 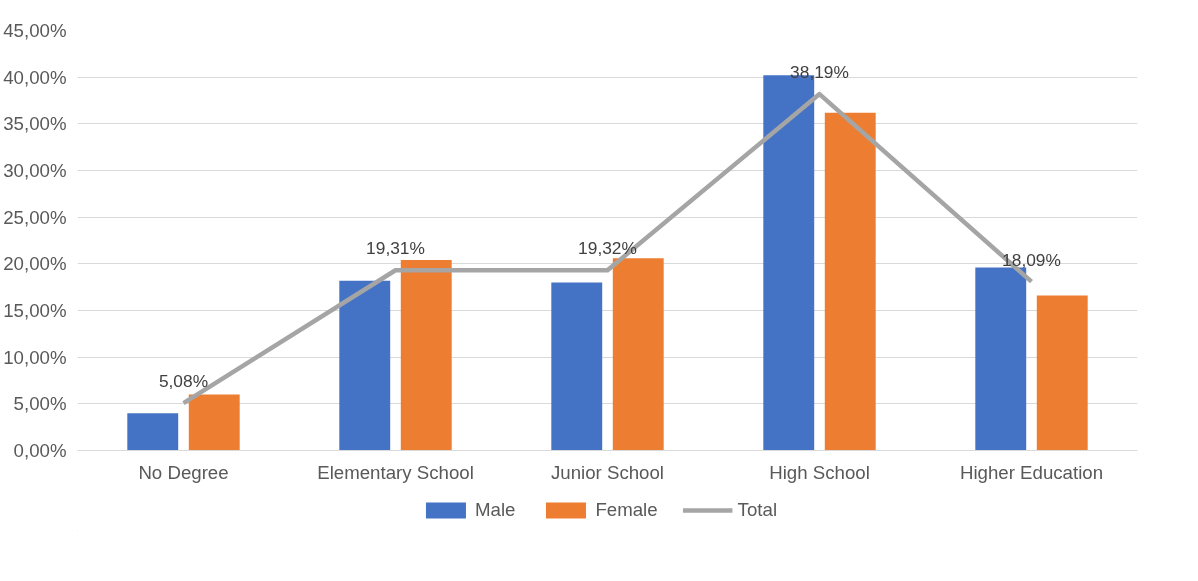 I want to click on y-tick-label: 10,00%, so click(x=35, y=357).